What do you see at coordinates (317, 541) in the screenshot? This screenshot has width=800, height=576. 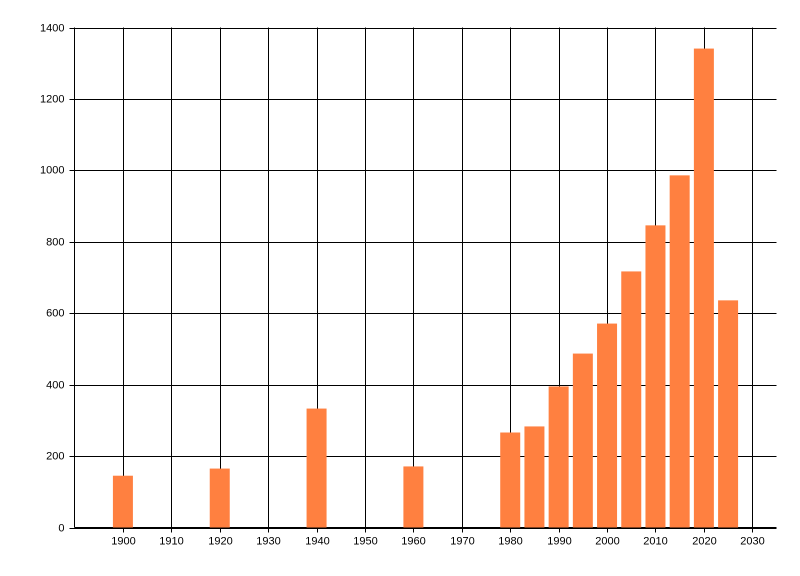 I see `x-tick-label: 1940` at bounding box center [317, 541].